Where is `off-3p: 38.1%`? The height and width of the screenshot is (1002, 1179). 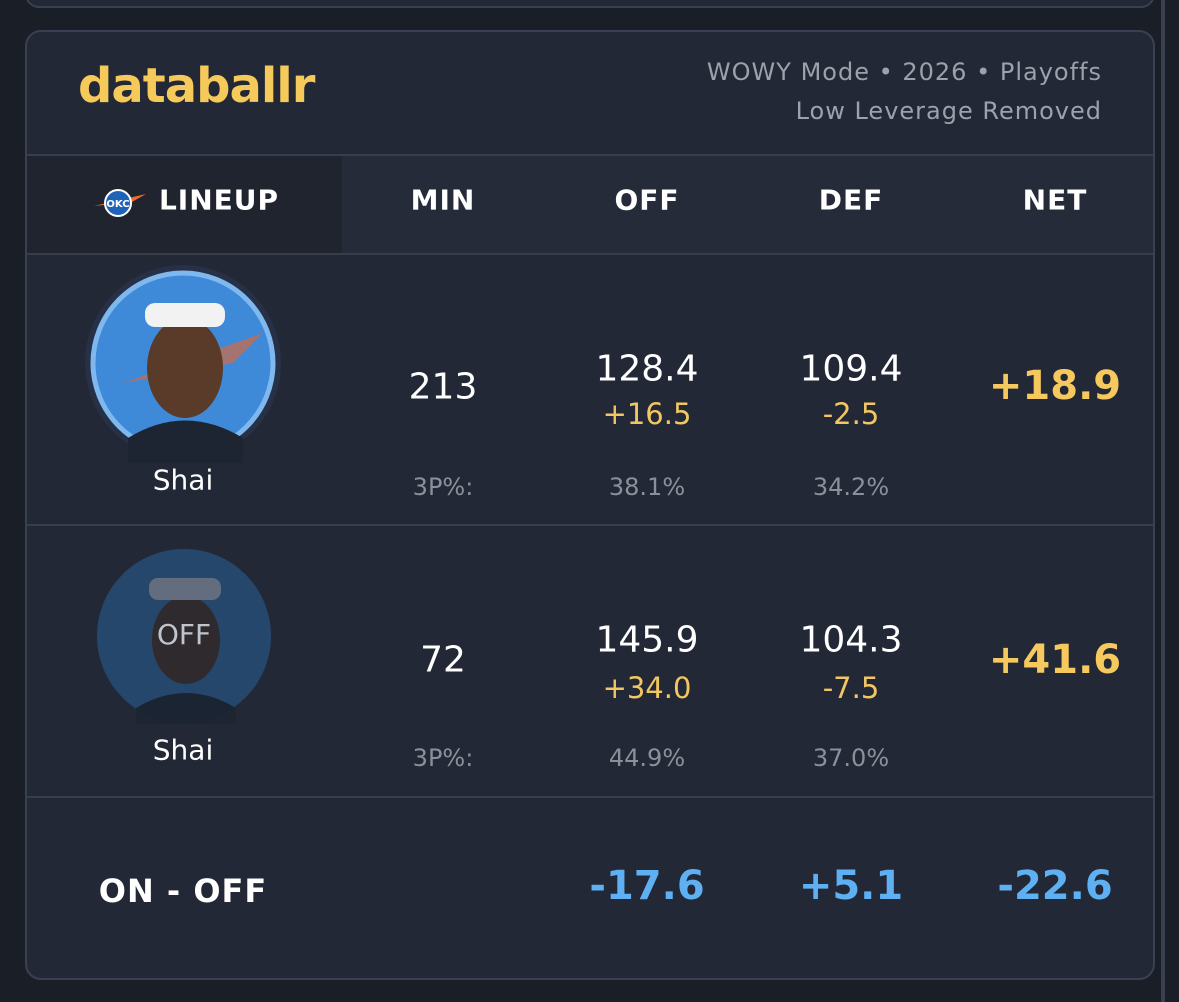
off-3p: 38.1% is located at coordinates (647, 487).